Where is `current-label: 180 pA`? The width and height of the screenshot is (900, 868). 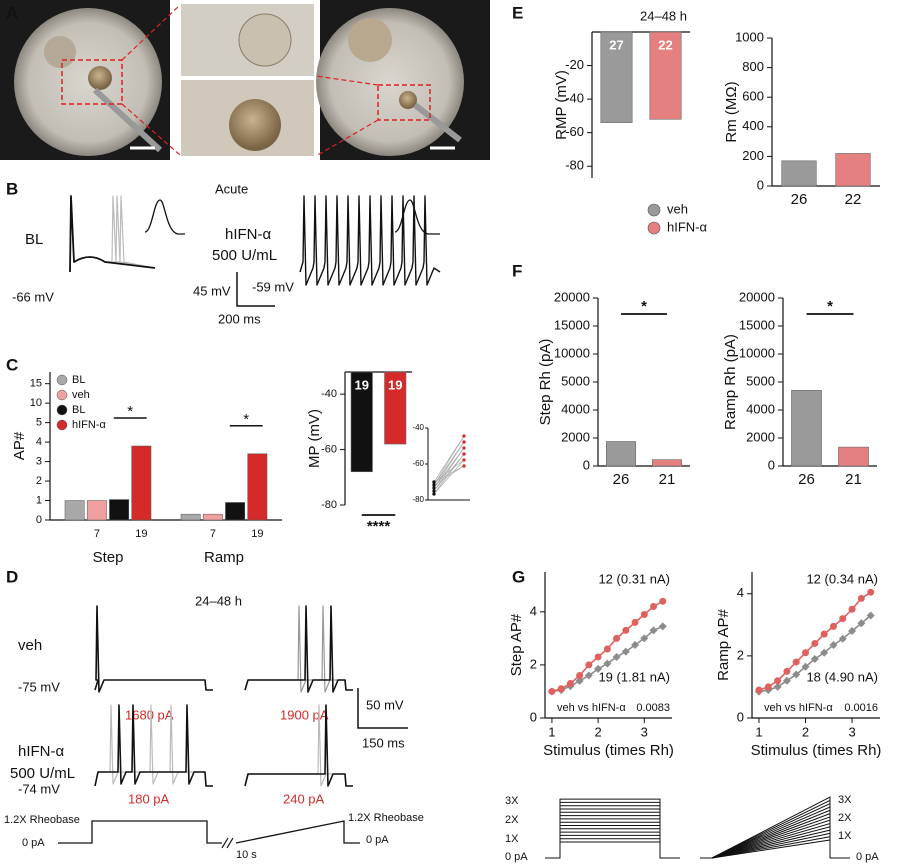
current-label: 180 pA is located at coordinates (149, 798).